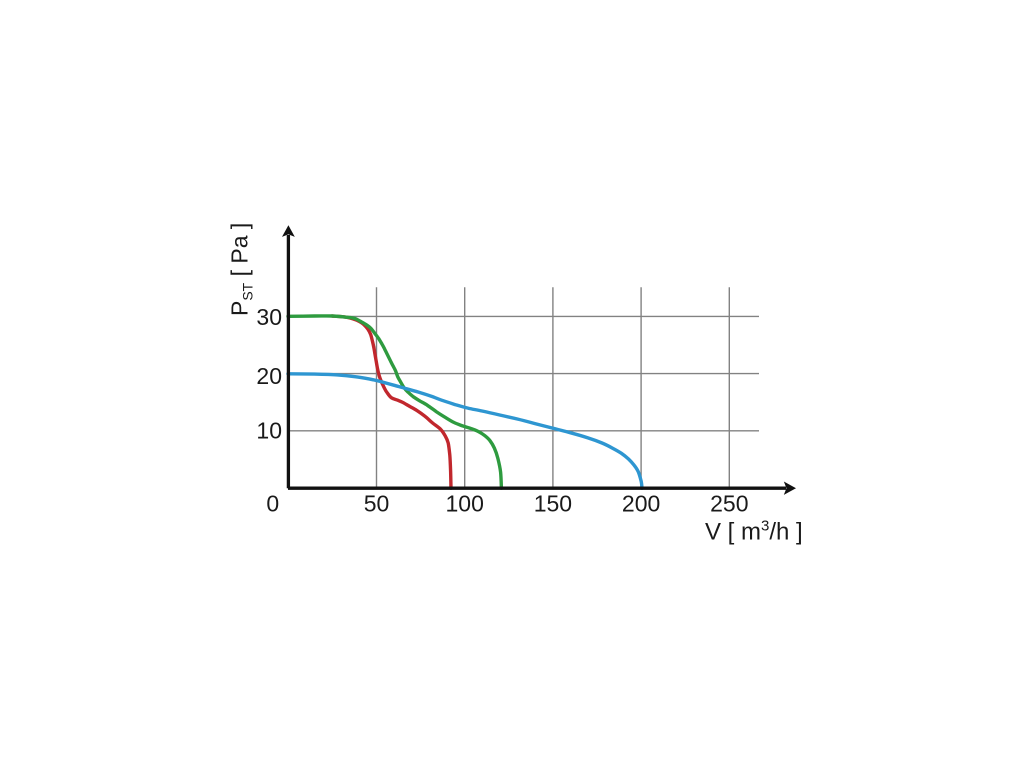  Describe the element at coordinates (729, 504) in the screenshot. I see `svg-text: 250` at that location.